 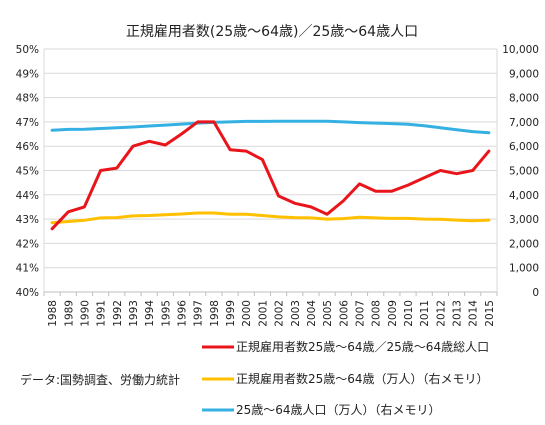 What do you see at coordinates (69, 313) in the screenshot?
I see `x-tick-label: 1989` at bounding box center [69, 313].